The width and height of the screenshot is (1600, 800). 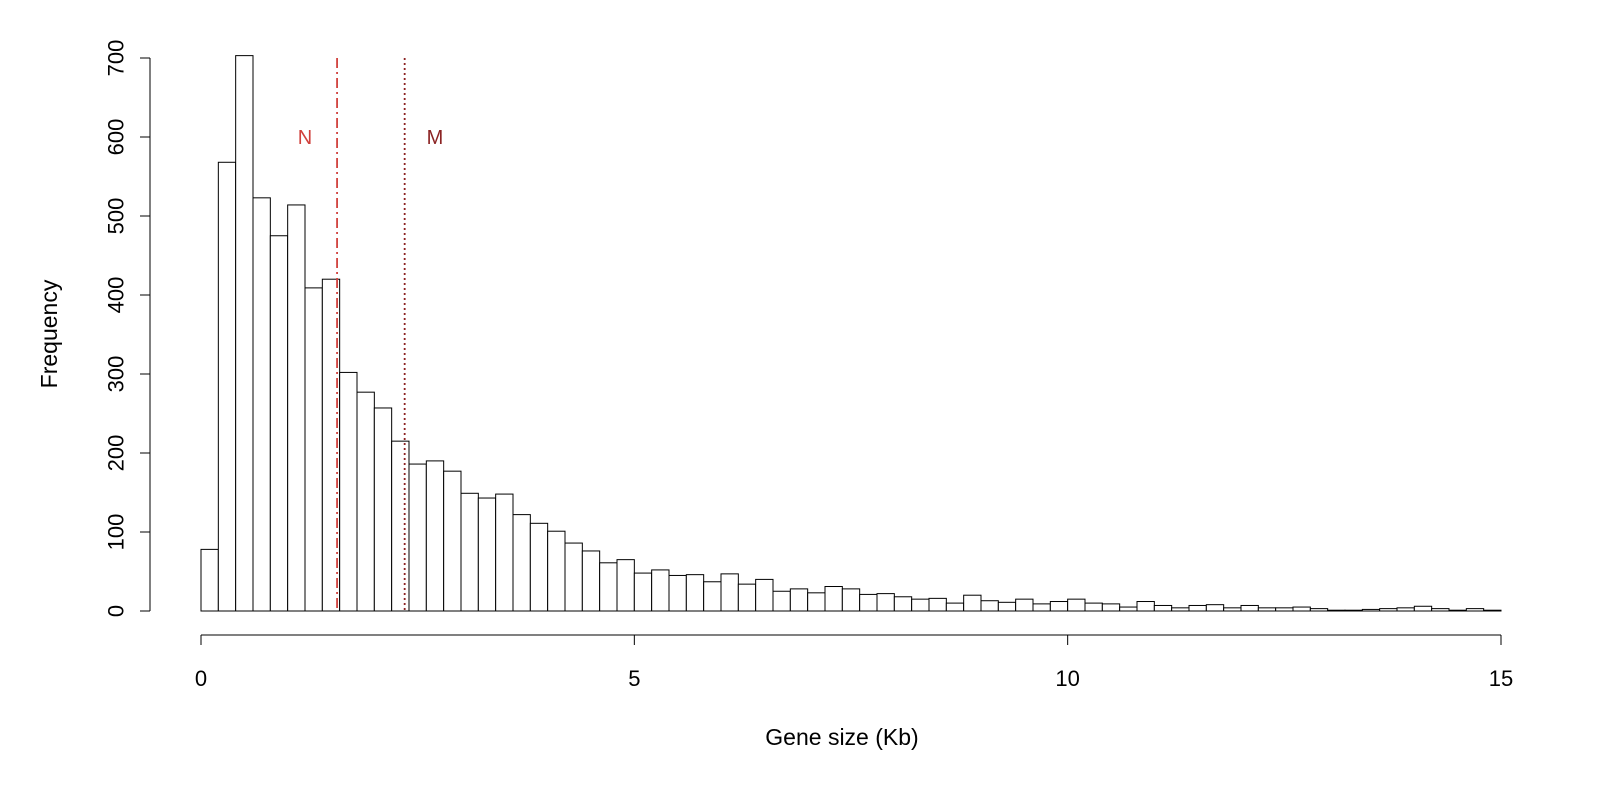 What do you see at coordinates (116, 295) in the screenshot?
I see `y-tick-label: 400` at bounding box center [116, 295].